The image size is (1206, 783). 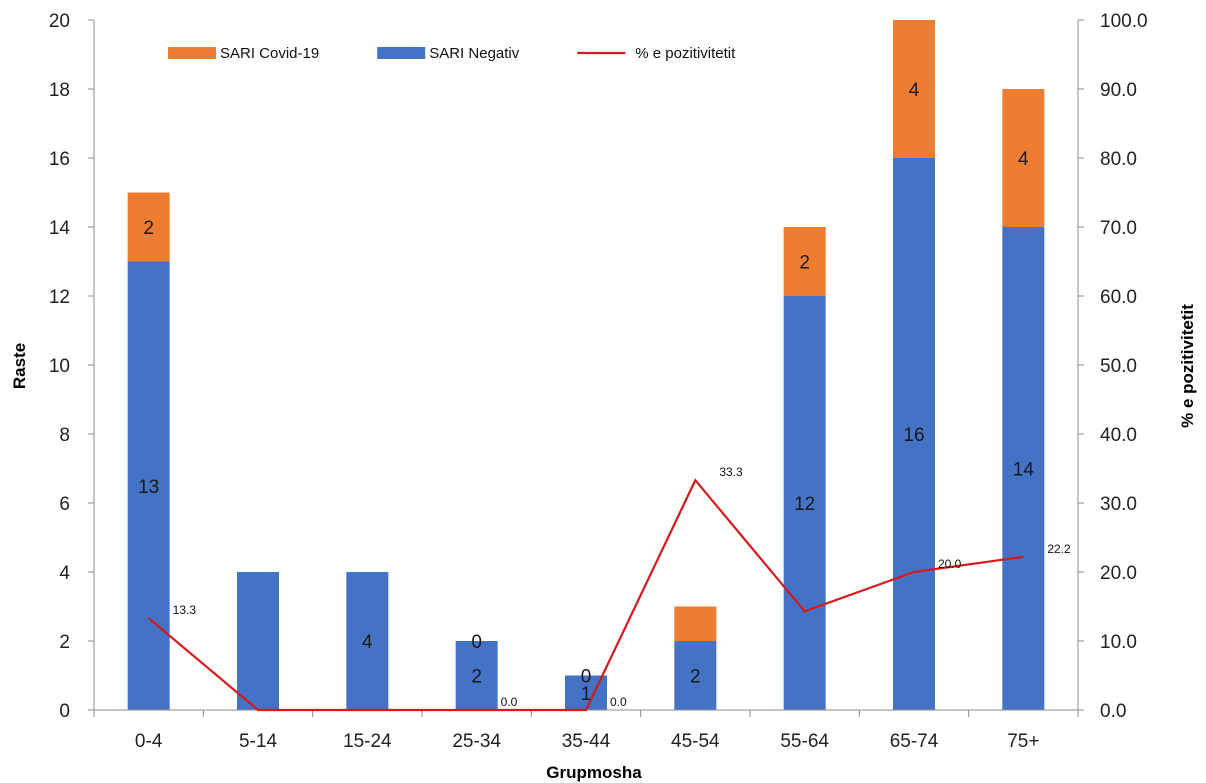 I want to click on legend-label: % e pozitivitetit, so click(x=685, y=53).